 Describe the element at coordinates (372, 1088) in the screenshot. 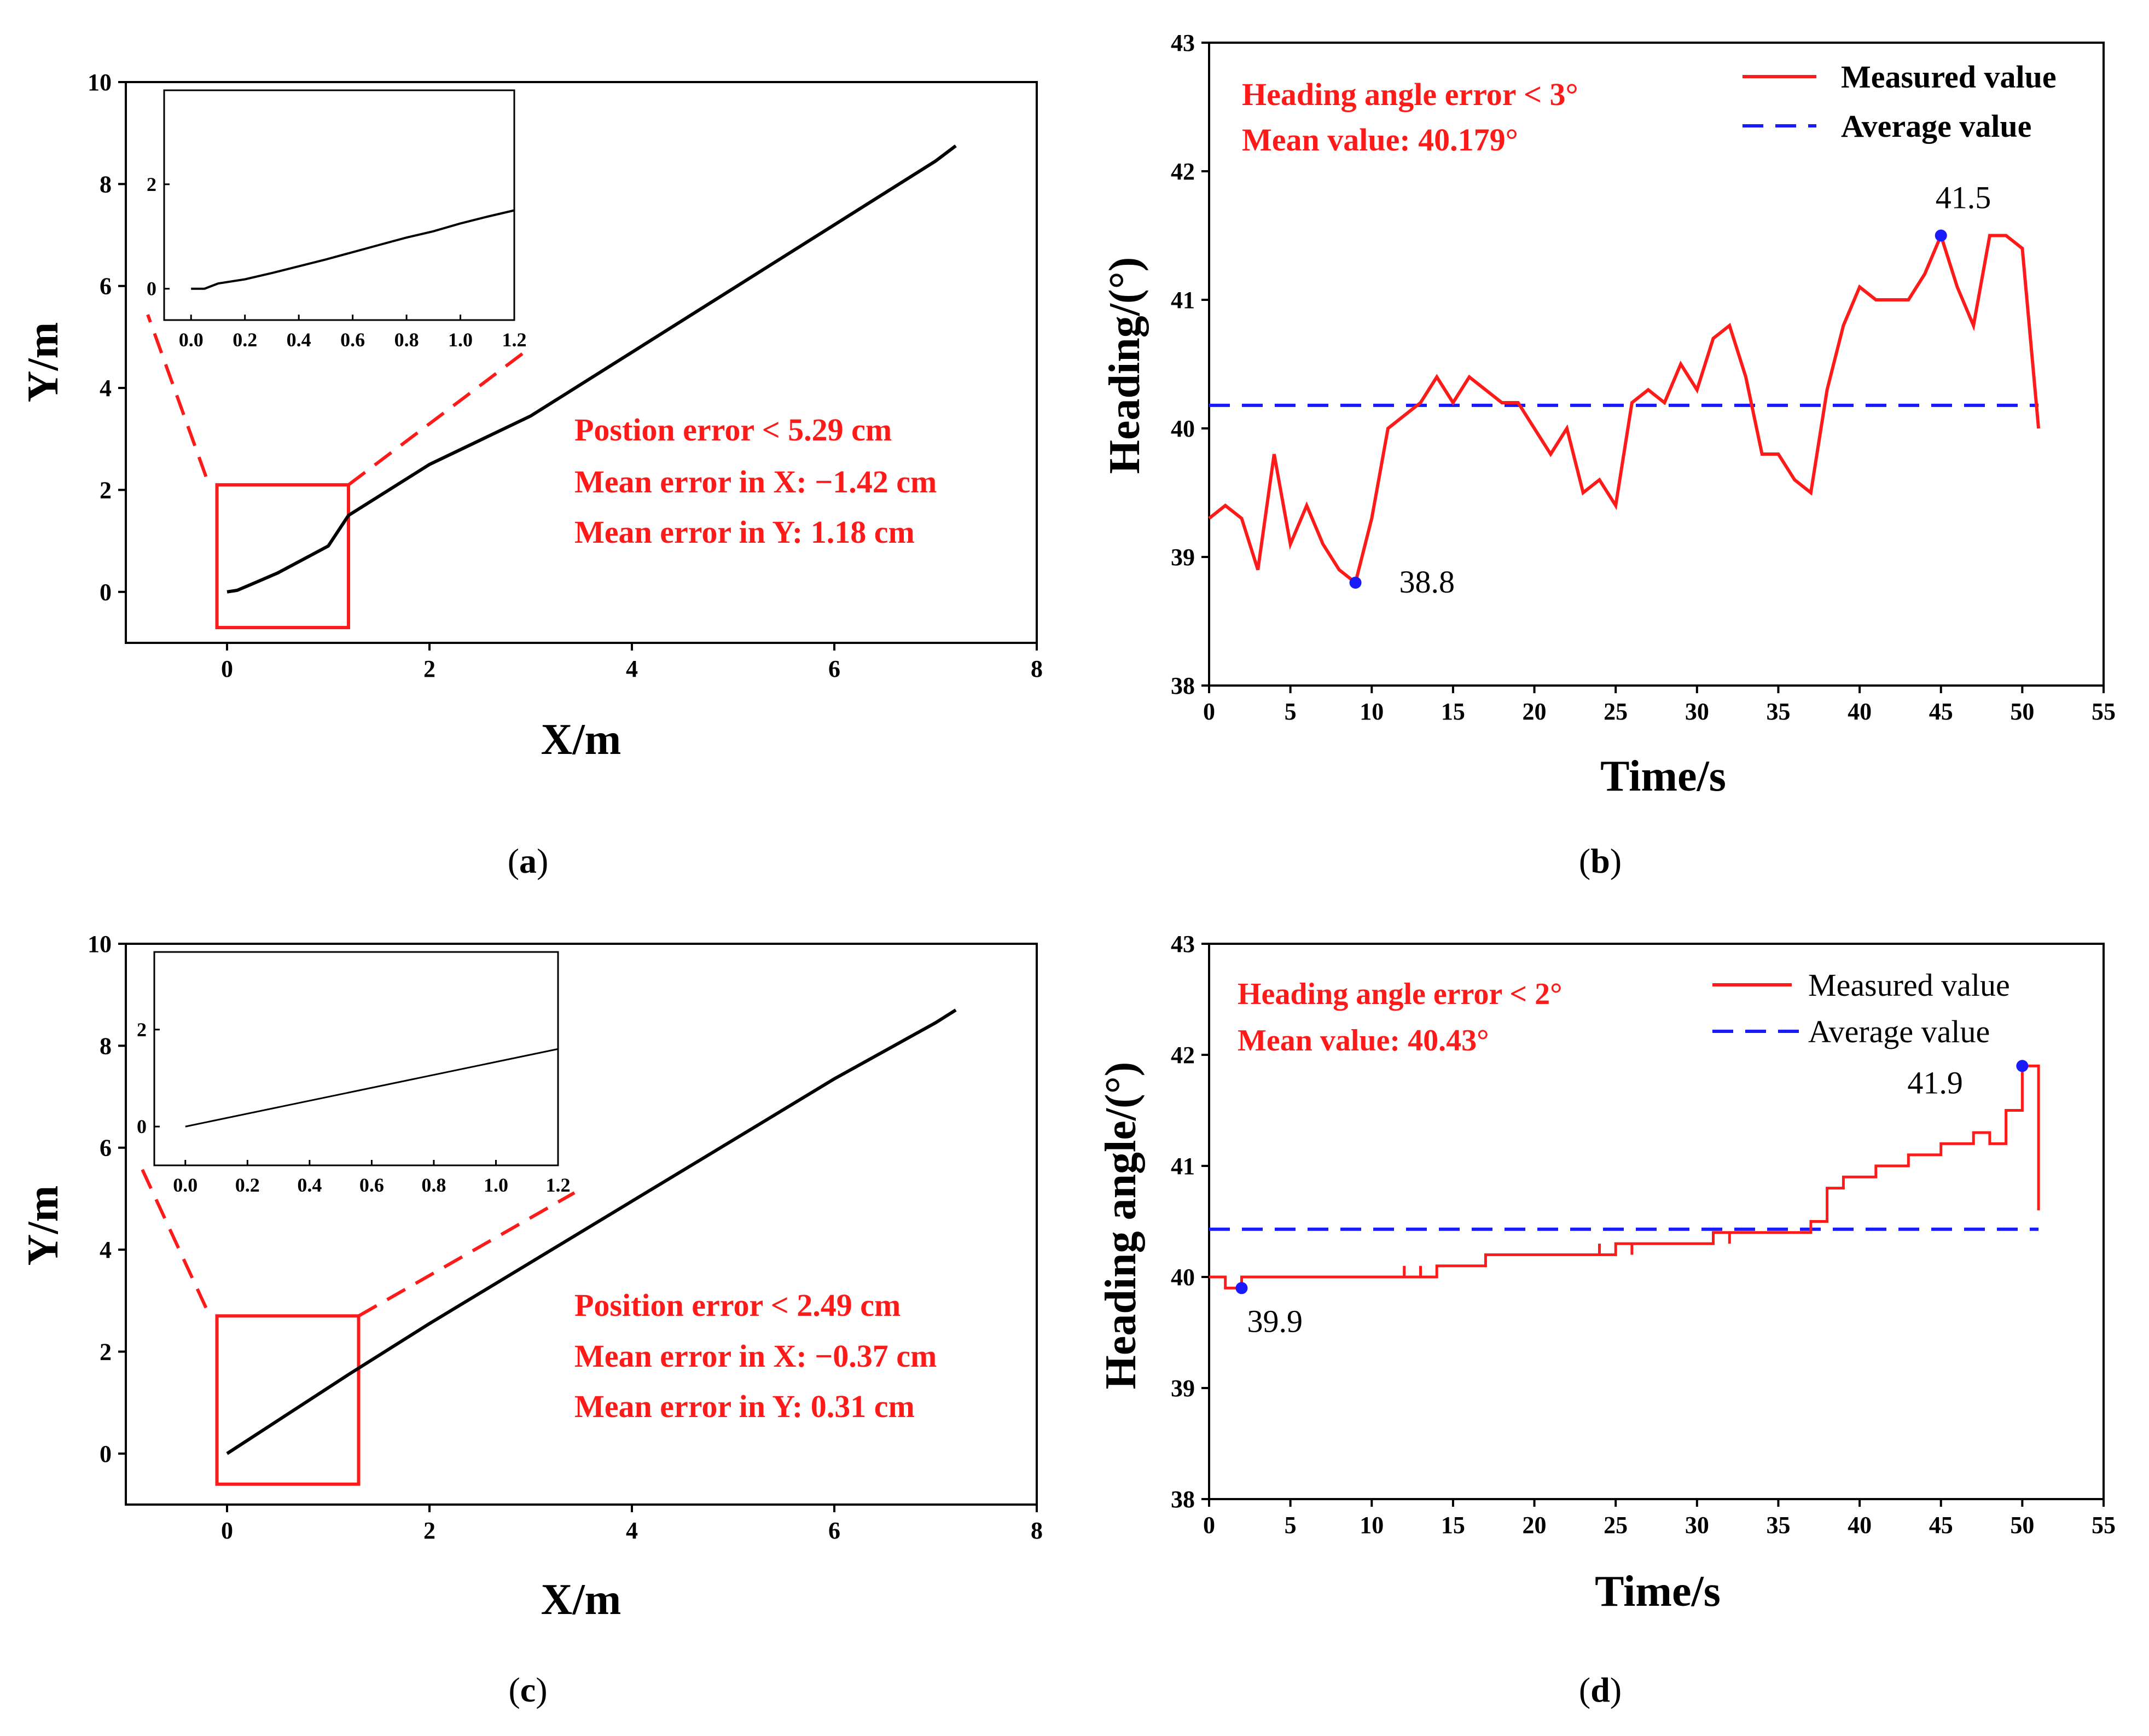

I see `inset-line-c` at that location.